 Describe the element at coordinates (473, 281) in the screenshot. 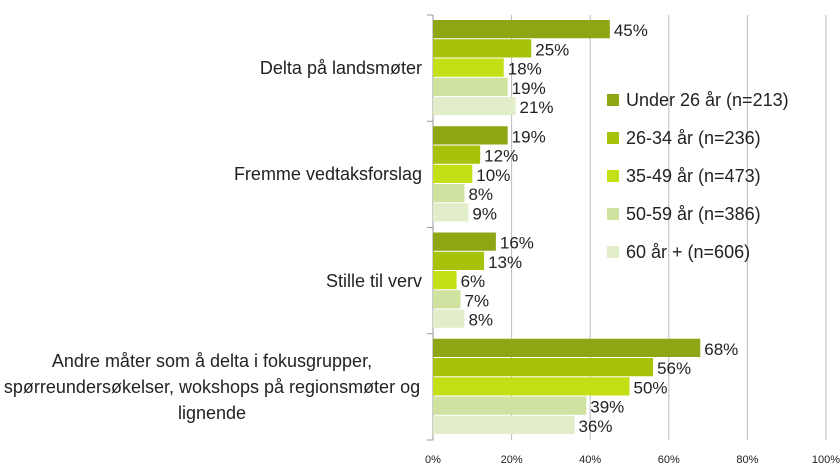

I see `data-label: 6%` at that location.